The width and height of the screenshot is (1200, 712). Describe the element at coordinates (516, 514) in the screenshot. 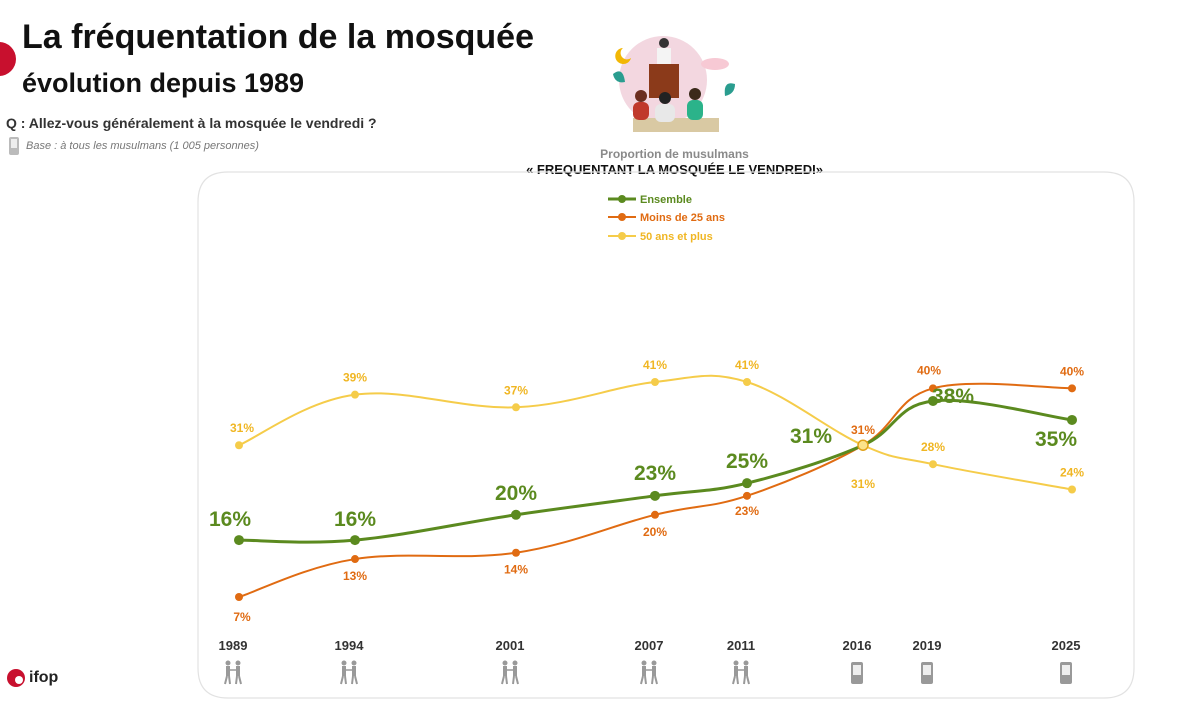

I see `point-ensemble-2001` at that location.